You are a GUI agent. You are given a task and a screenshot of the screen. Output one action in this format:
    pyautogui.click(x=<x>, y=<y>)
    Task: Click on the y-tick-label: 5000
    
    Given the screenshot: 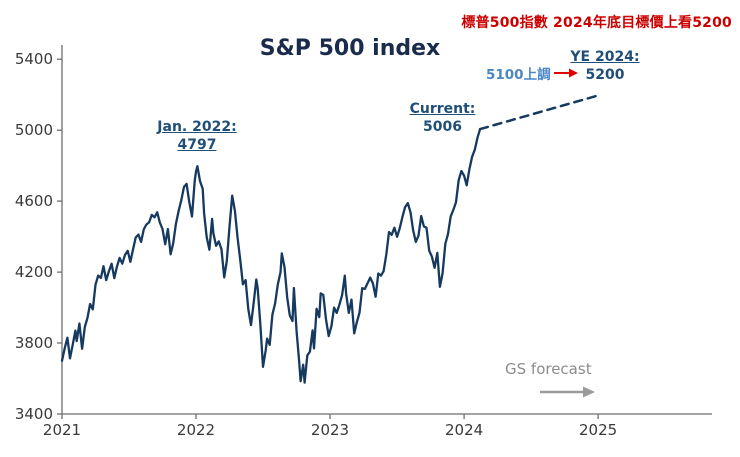 What is the action you would take?
    pyautogui.click(x=34, y=130)
    